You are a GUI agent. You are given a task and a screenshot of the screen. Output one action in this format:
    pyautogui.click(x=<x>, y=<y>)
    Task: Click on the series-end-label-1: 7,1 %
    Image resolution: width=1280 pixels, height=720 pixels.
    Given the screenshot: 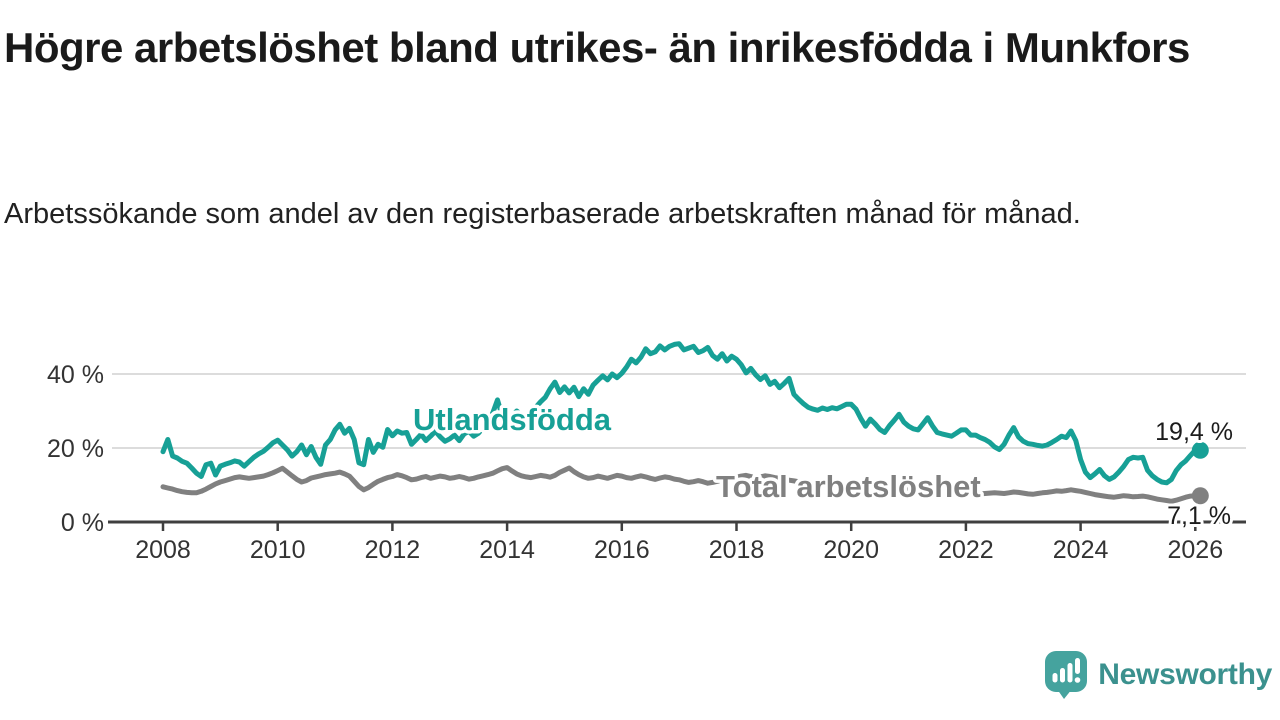 What is the action you would take?
    pyautogui.click(x=1199, y=516)
    